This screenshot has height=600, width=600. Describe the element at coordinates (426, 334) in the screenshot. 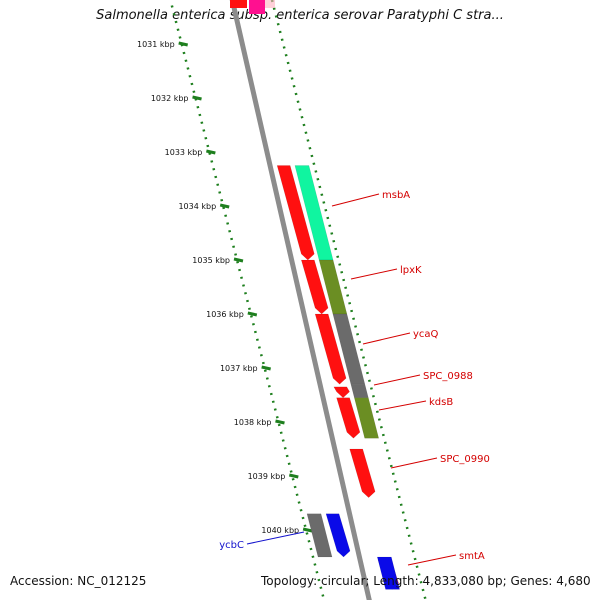

I see `gene-label-ycaq: ycaQ` at that location.